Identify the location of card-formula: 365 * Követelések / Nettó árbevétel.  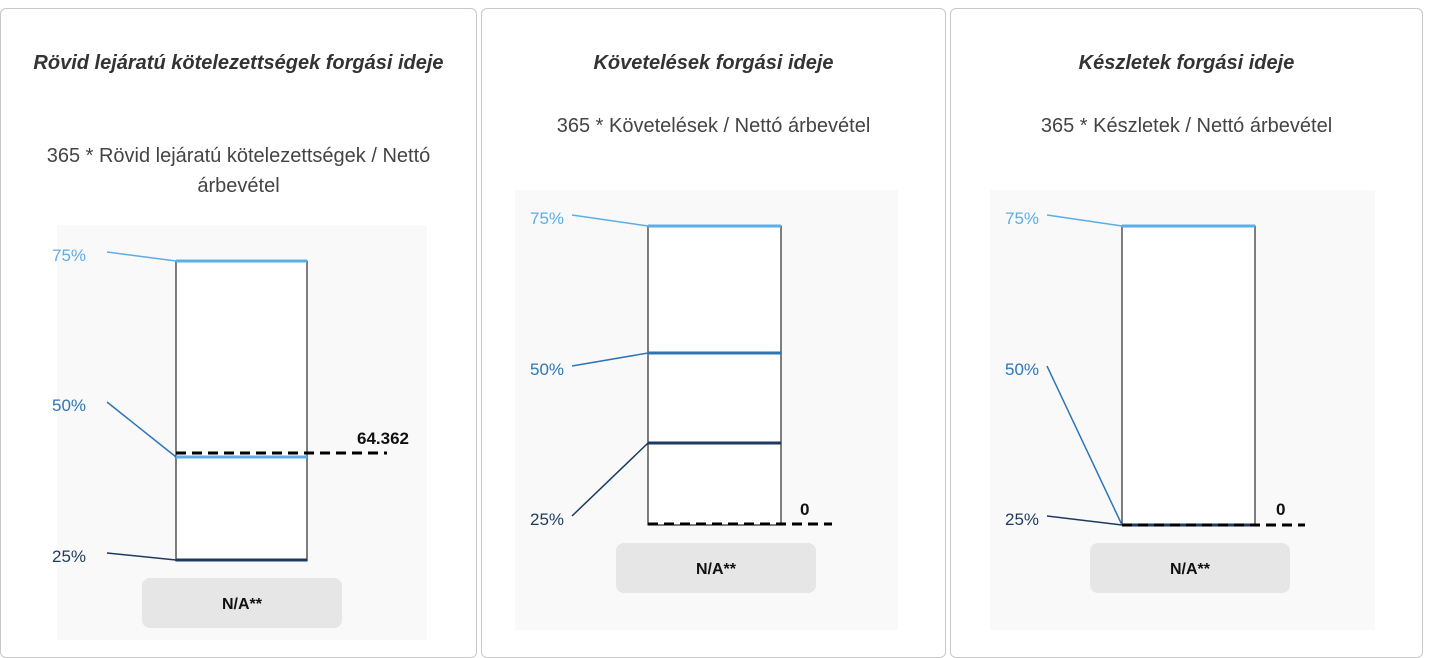
(713, 126).